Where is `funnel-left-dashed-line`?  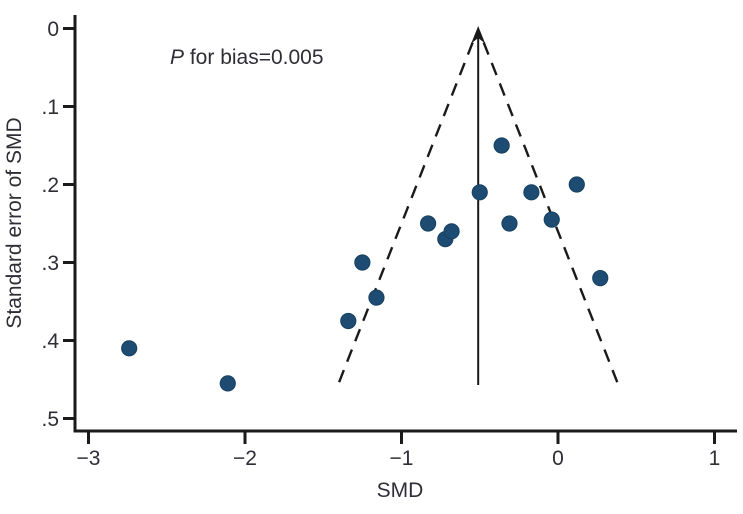 funnel-left-dashed-line is located at coordinates (405, 214).